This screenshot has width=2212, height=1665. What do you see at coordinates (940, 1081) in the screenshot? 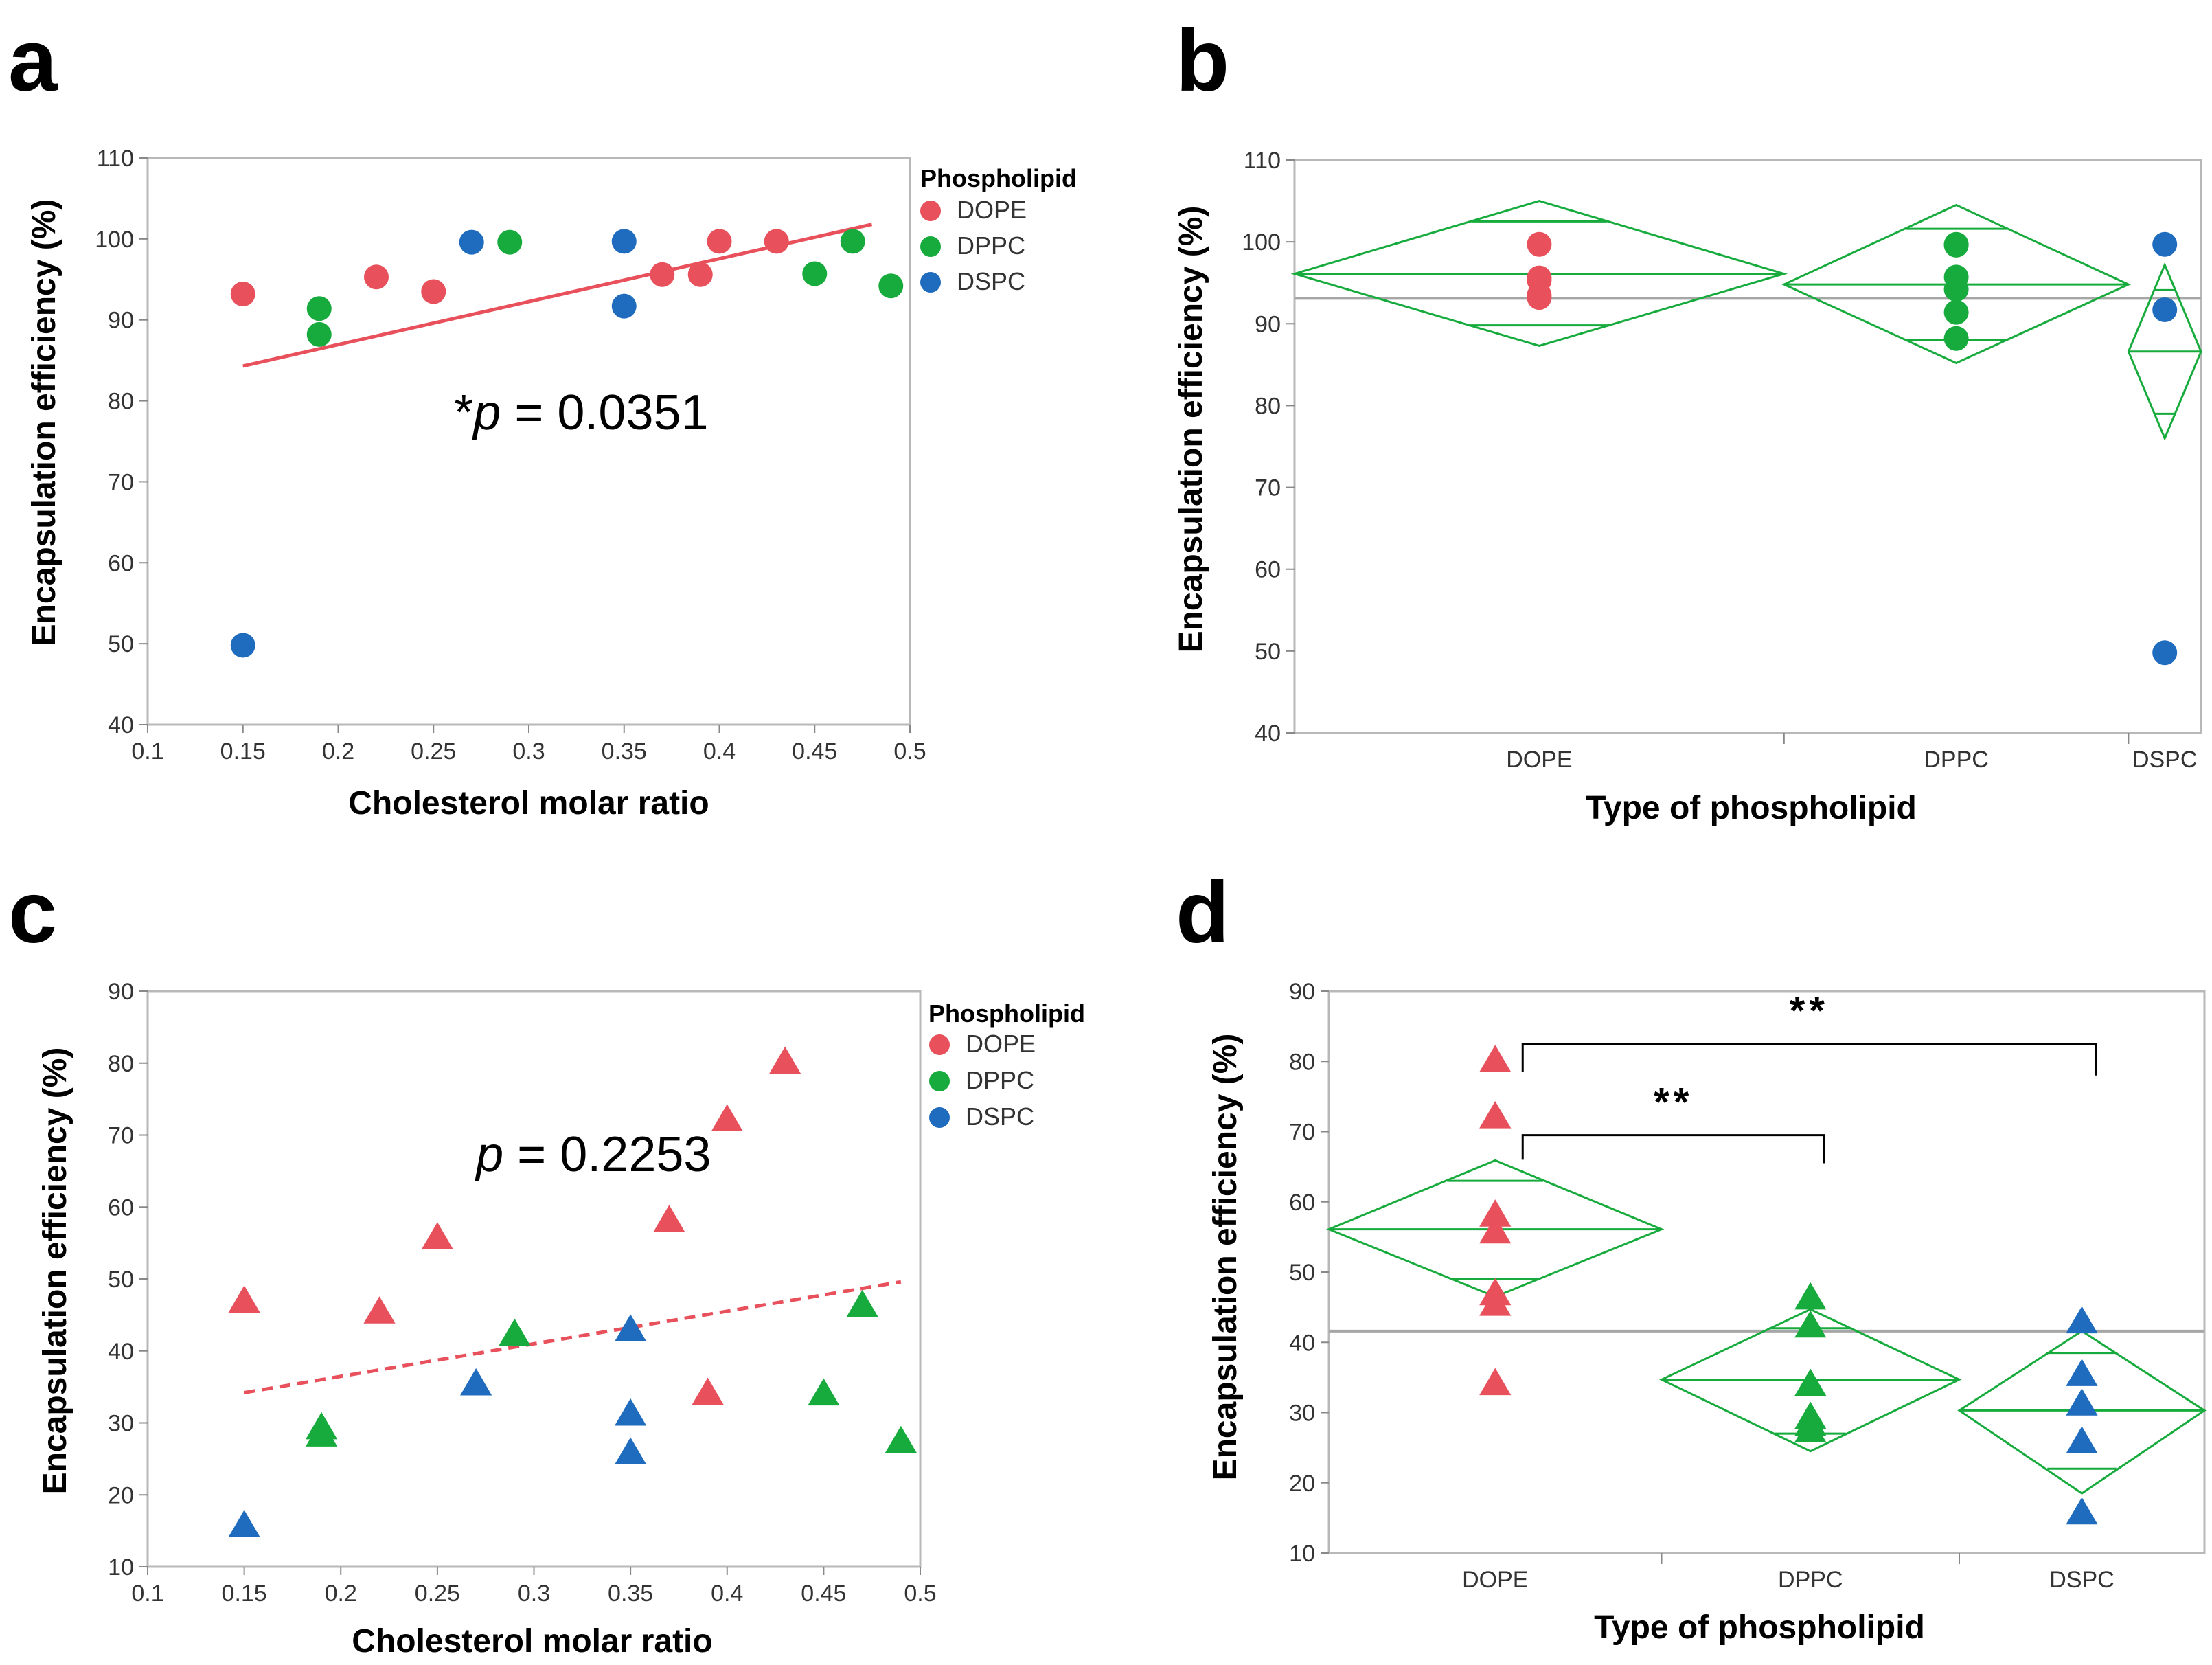
I see `legend-marker-dppc` at bounding box center [940, 1081].